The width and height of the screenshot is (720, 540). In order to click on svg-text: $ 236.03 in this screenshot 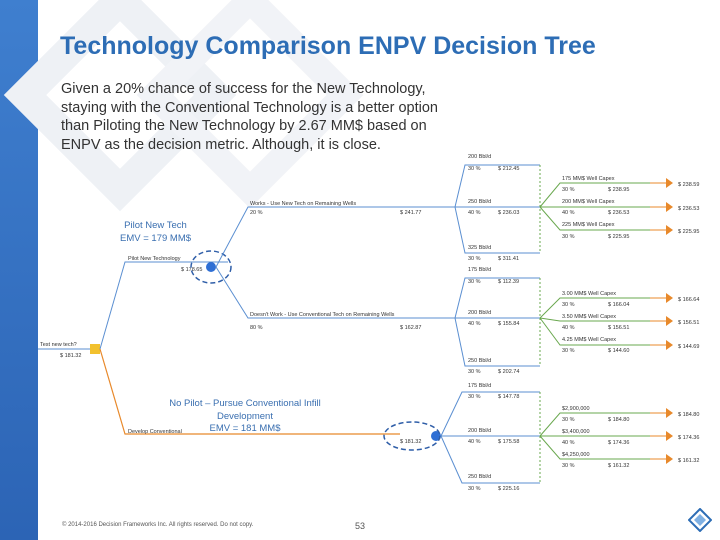, I will do `click(508, 213)`.